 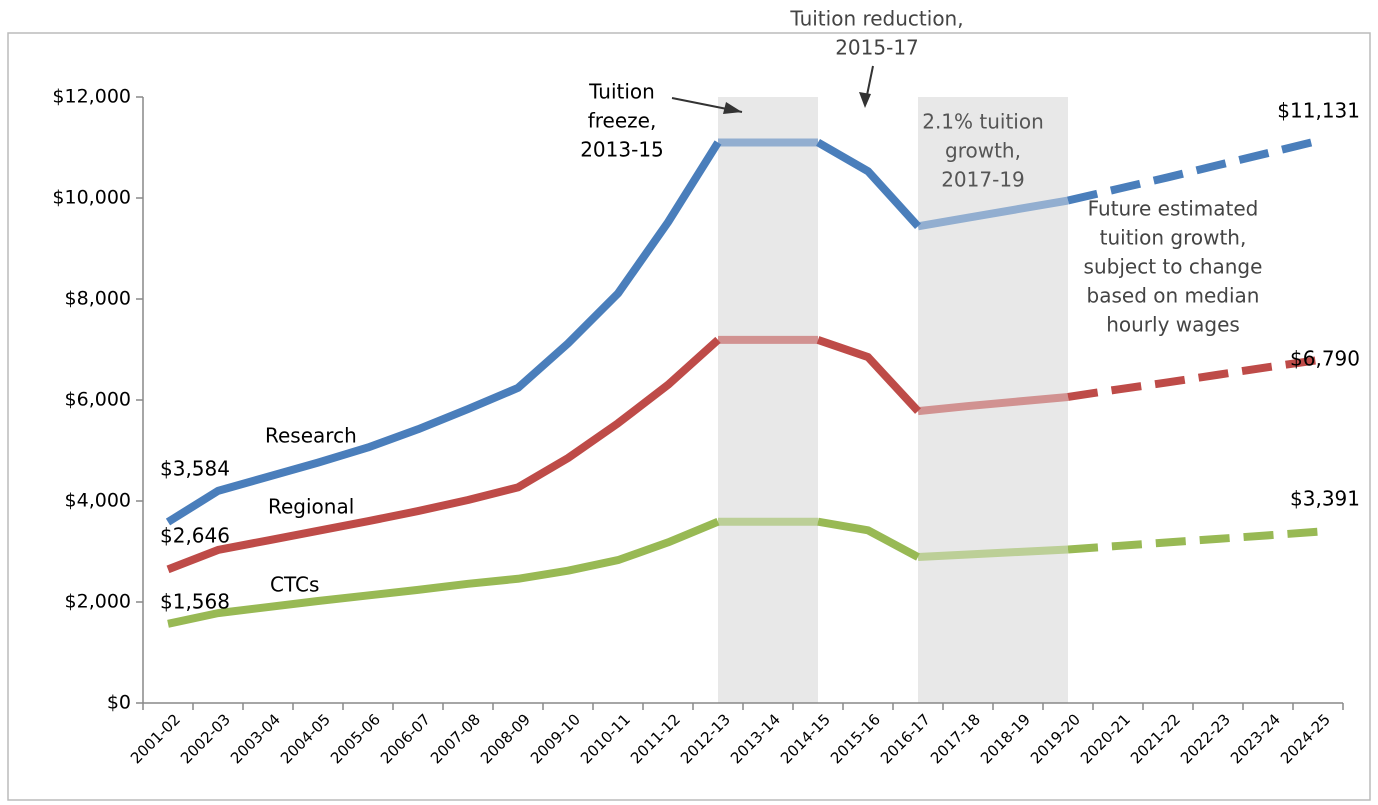 What do you see at coordinates (983, 122) in the screenshot?
I see `annotation: 2.1% tuition` at bounding box center [983, 122].